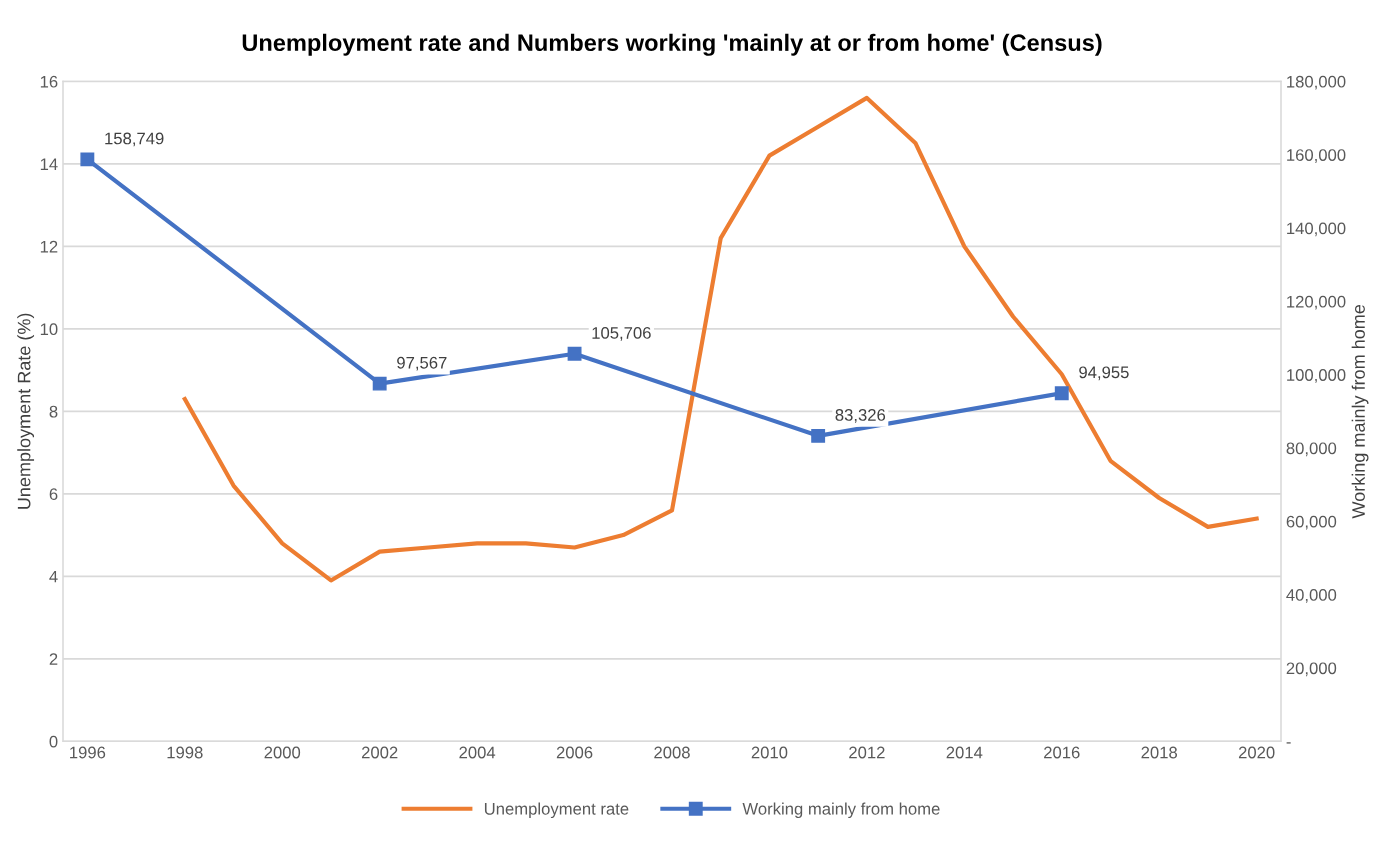  I want to click on y-tick-label: 10, so click(49, 329).